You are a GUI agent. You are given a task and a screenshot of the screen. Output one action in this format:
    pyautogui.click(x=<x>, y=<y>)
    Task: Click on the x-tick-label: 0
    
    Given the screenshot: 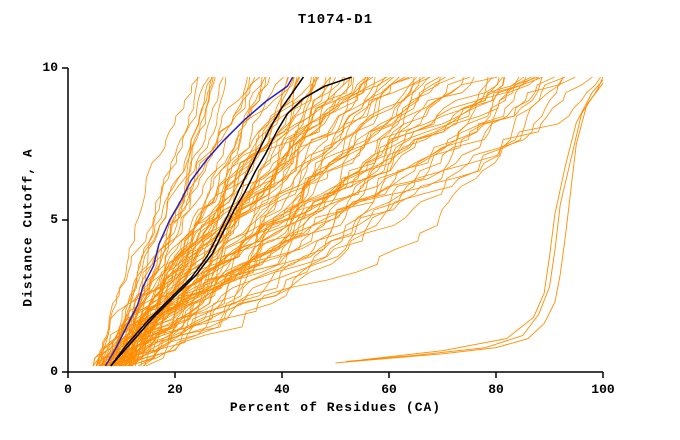 What is the action you would take?
    pyautogui.click(x=68, y=389)
    